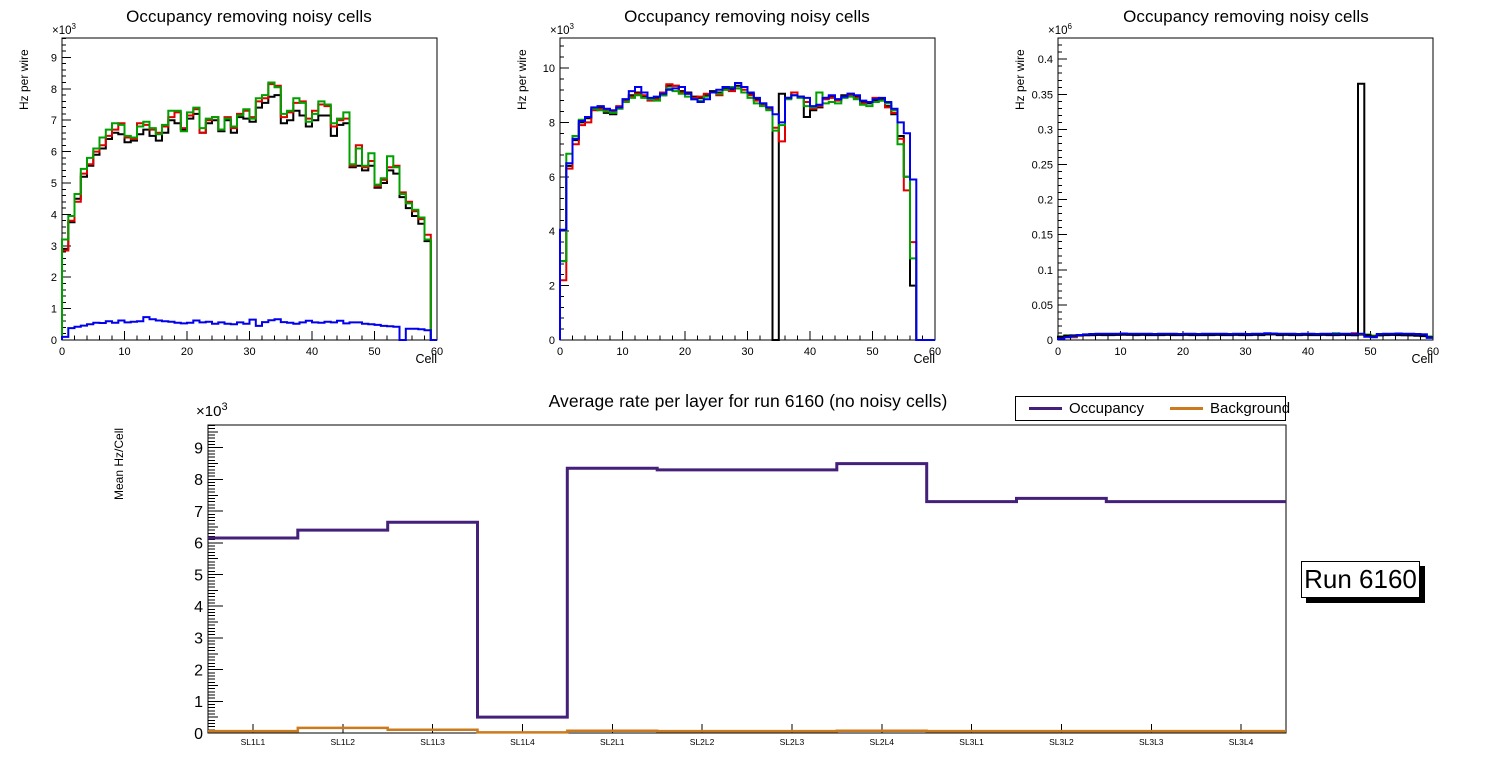 This screenshot has width=1496, height=772. I want to click on plot-frame, so click(747, 189).